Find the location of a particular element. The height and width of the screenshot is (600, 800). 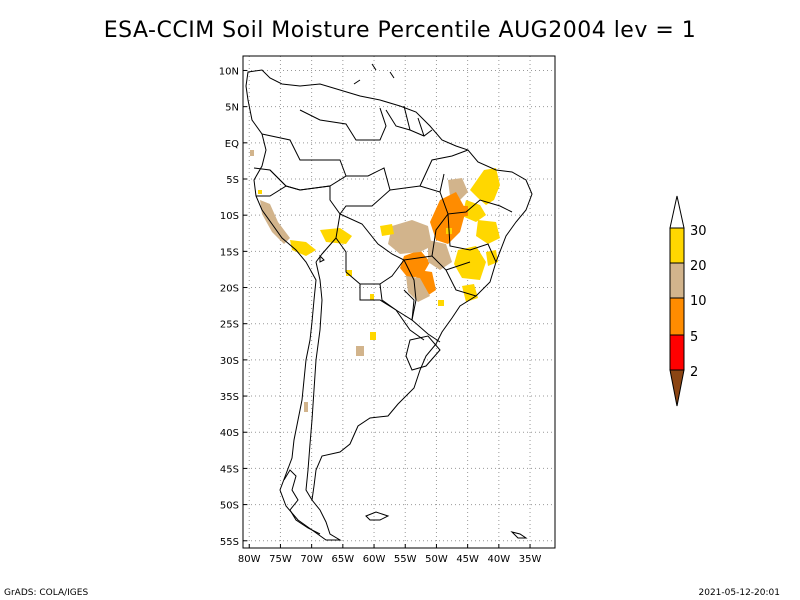

lat-tick-label: 10N is located at coordinates (229, 71).